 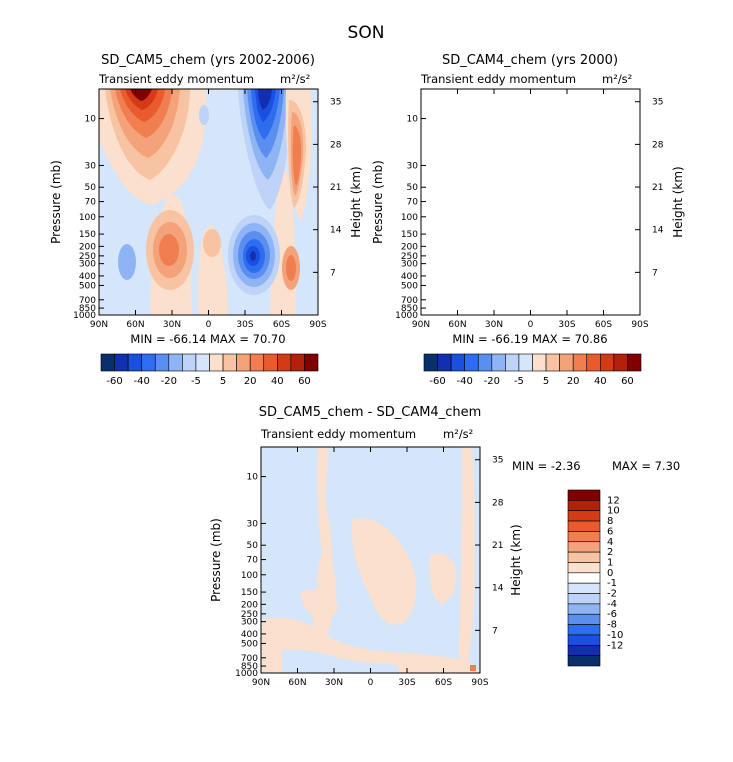 I want to click on x-tick-label: 90S, so click(x=479, y=683).